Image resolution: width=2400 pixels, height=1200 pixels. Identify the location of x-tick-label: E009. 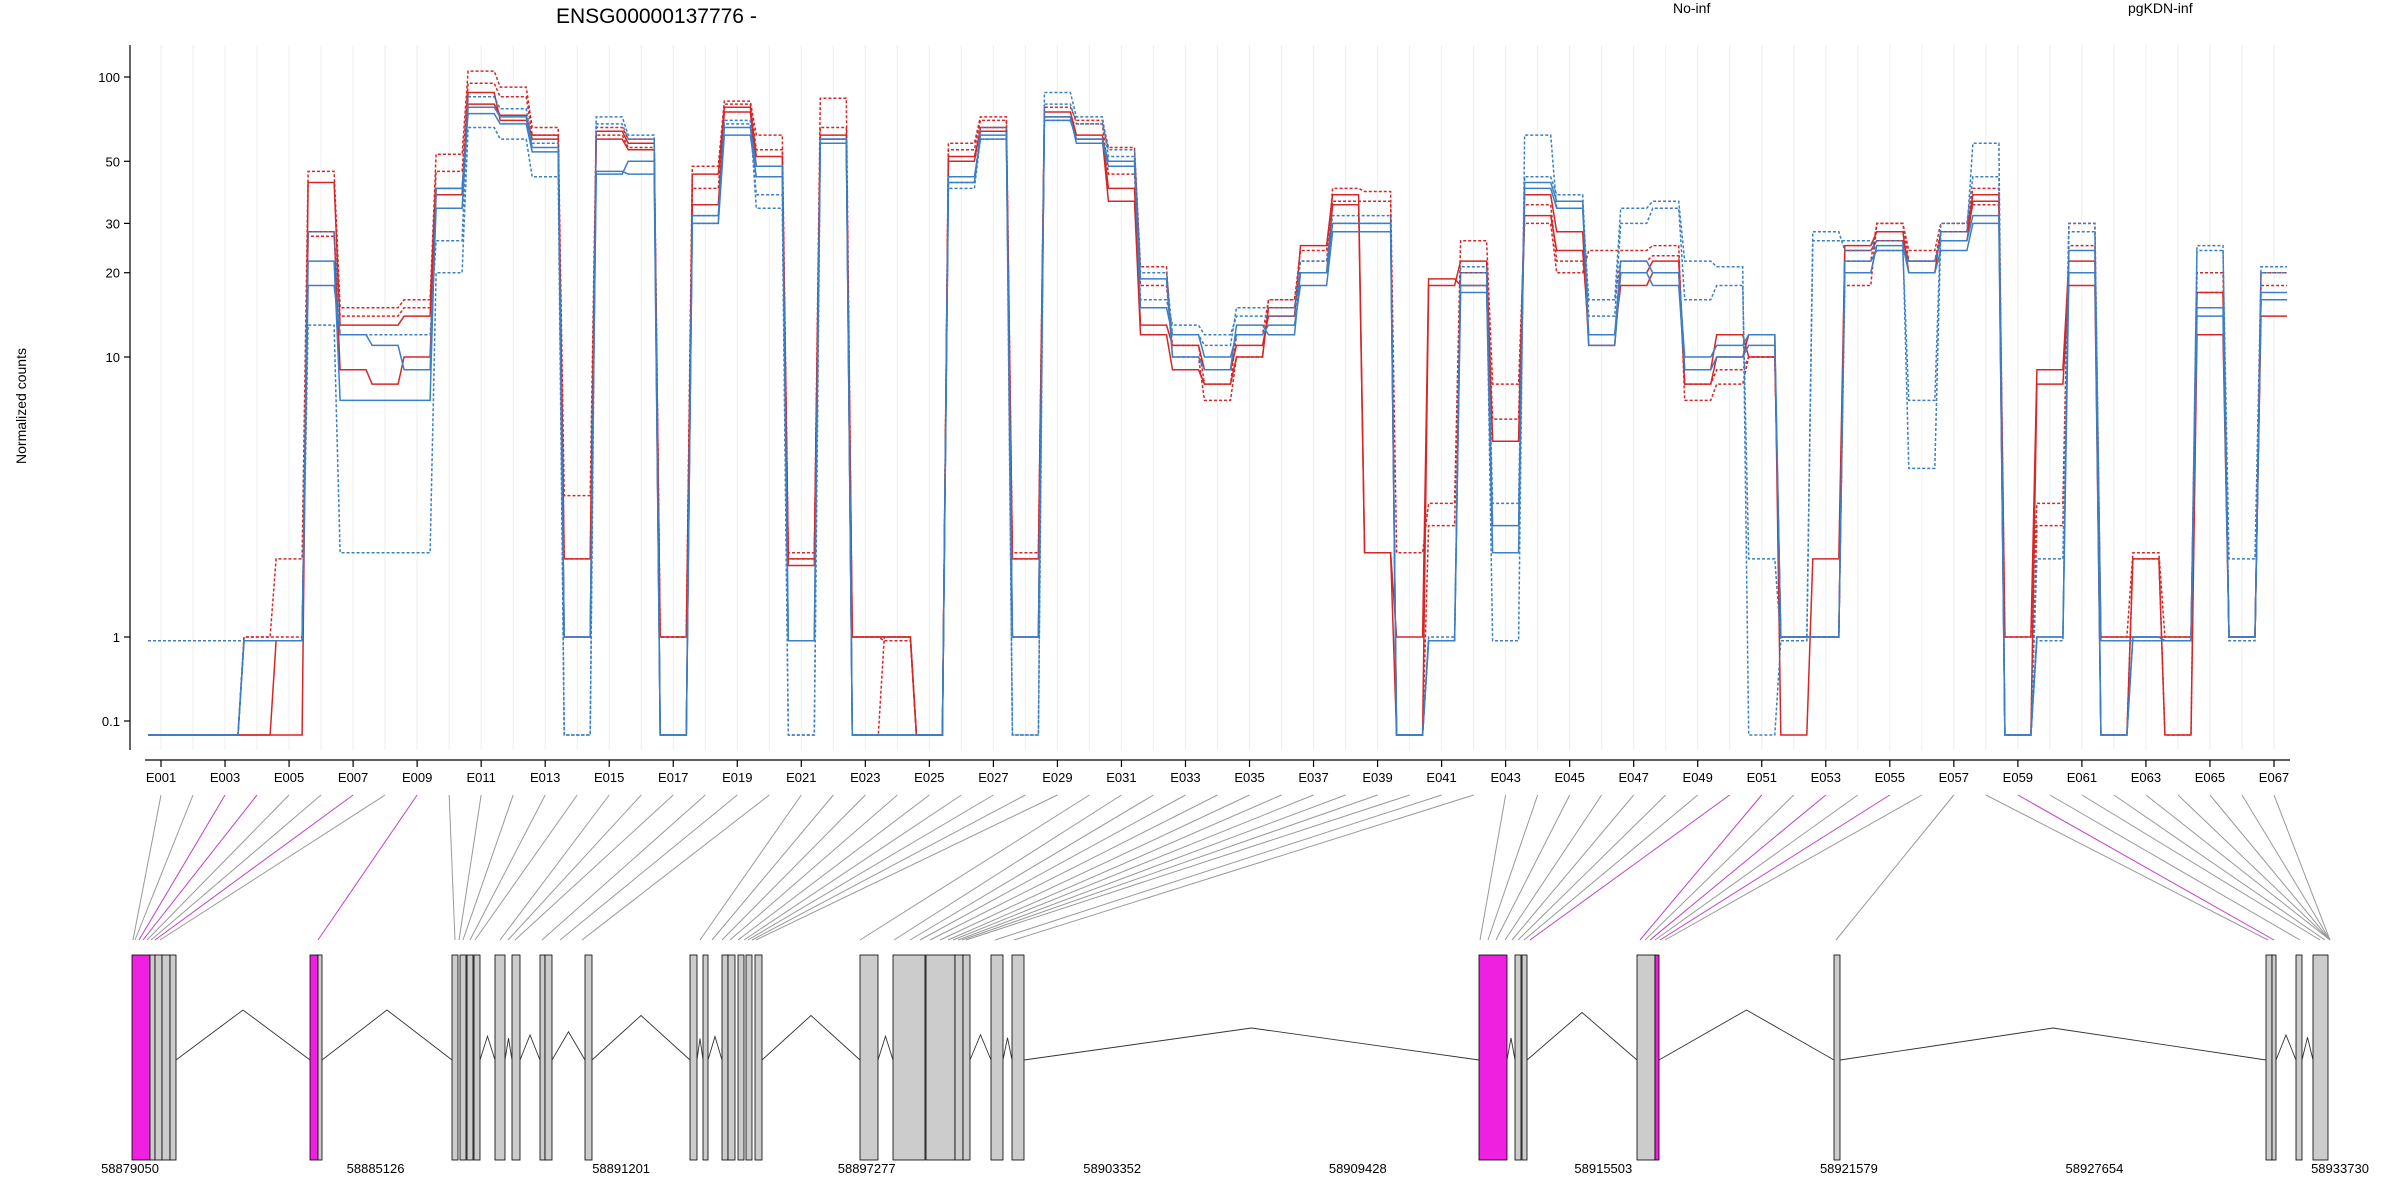
(417, 777).